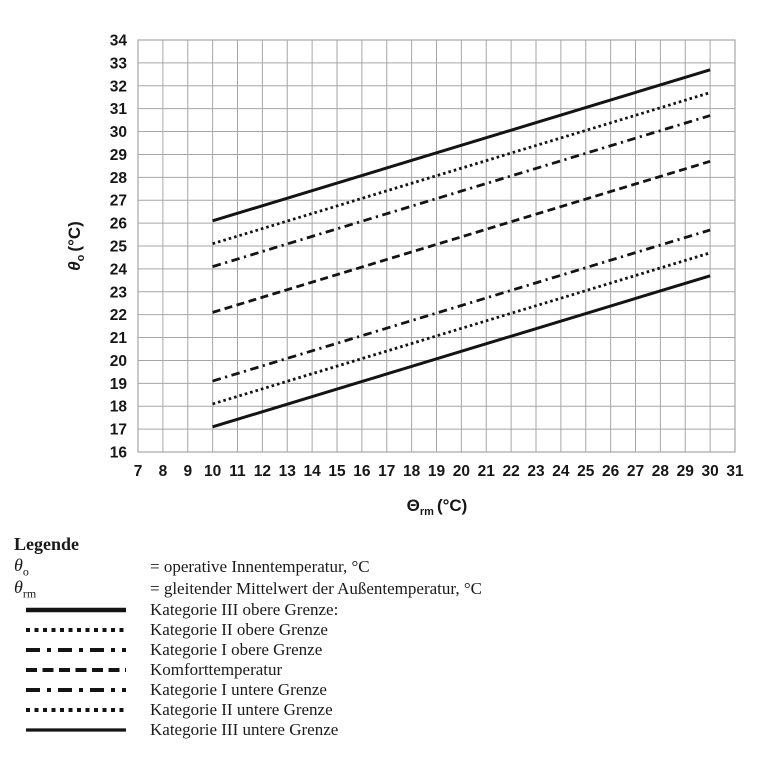 The height and width of the screenshot is (768, 780). Describe the element at coordinates (212, 471) in the screenshot. I see `x-tick-label: 10` at that location.